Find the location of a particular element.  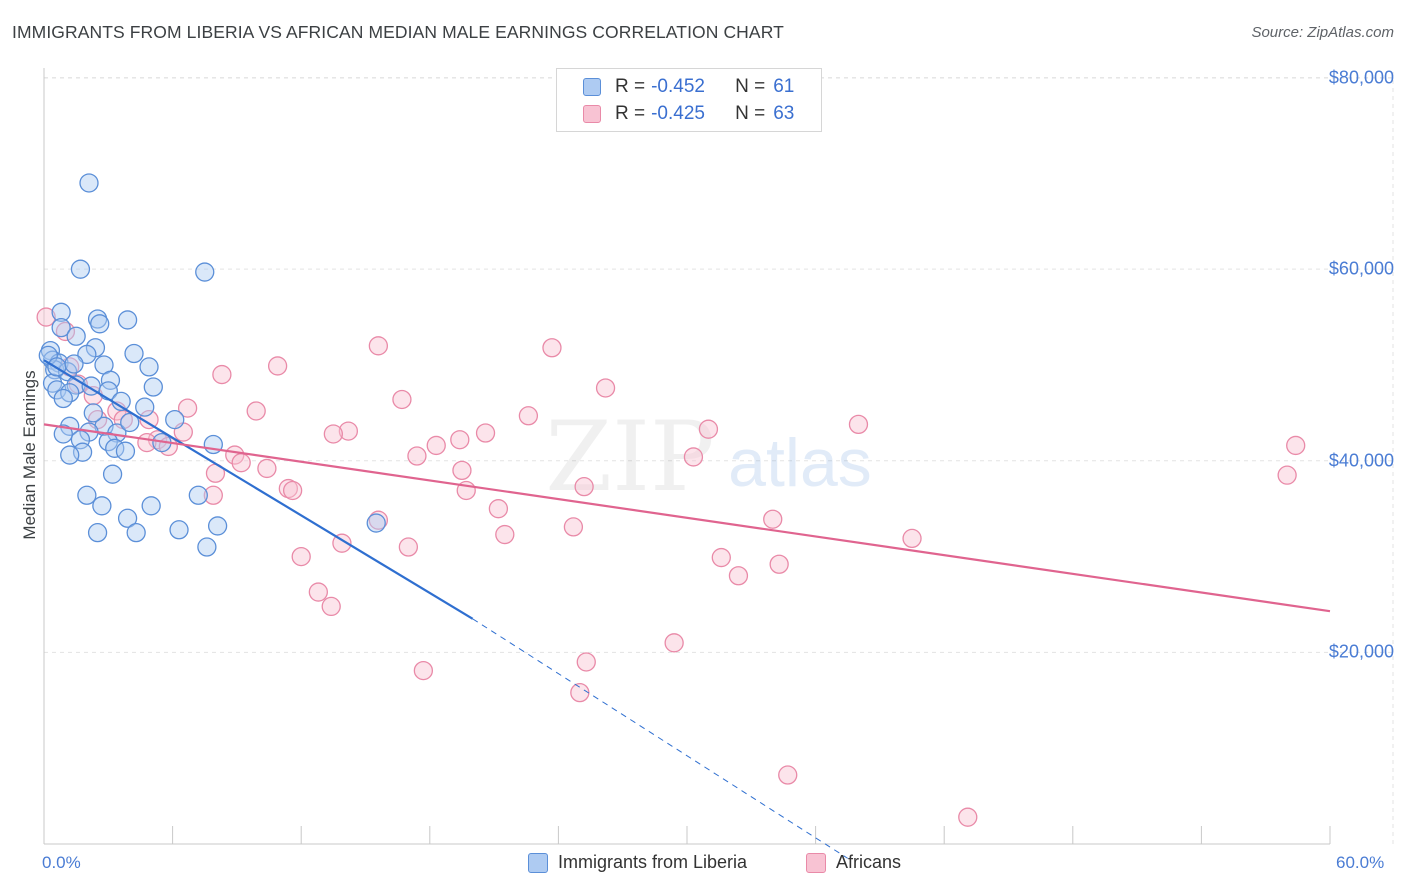

liberia-trend-extension is located at coordinates (660, 738).